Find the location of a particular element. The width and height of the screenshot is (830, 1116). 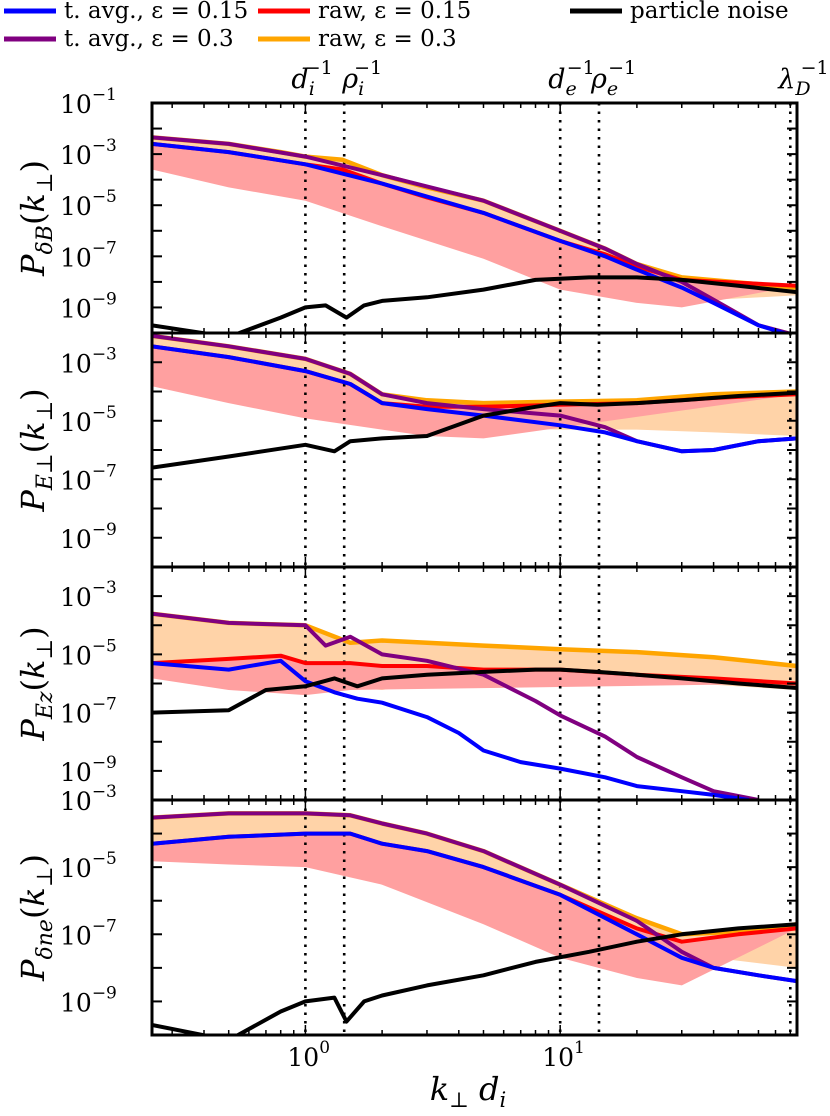

x-tick-label-0: 10⁰ is located at coordinates (308, 1055).